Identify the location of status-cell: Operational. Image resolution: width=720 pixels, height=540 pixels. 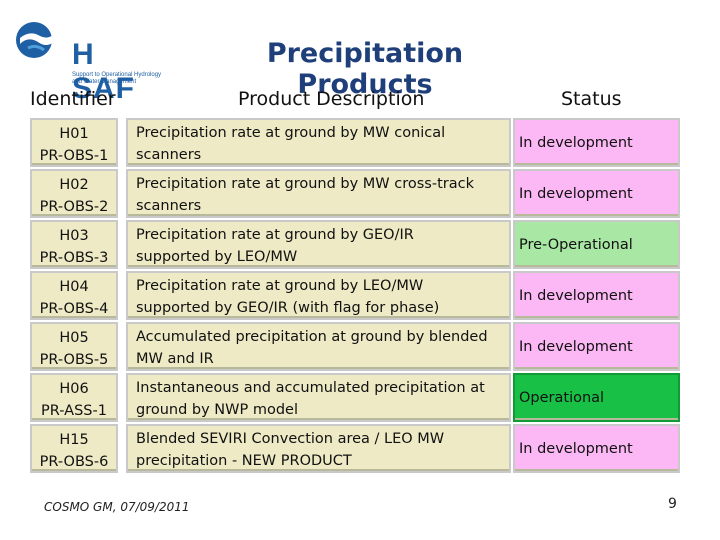
(596, 397).